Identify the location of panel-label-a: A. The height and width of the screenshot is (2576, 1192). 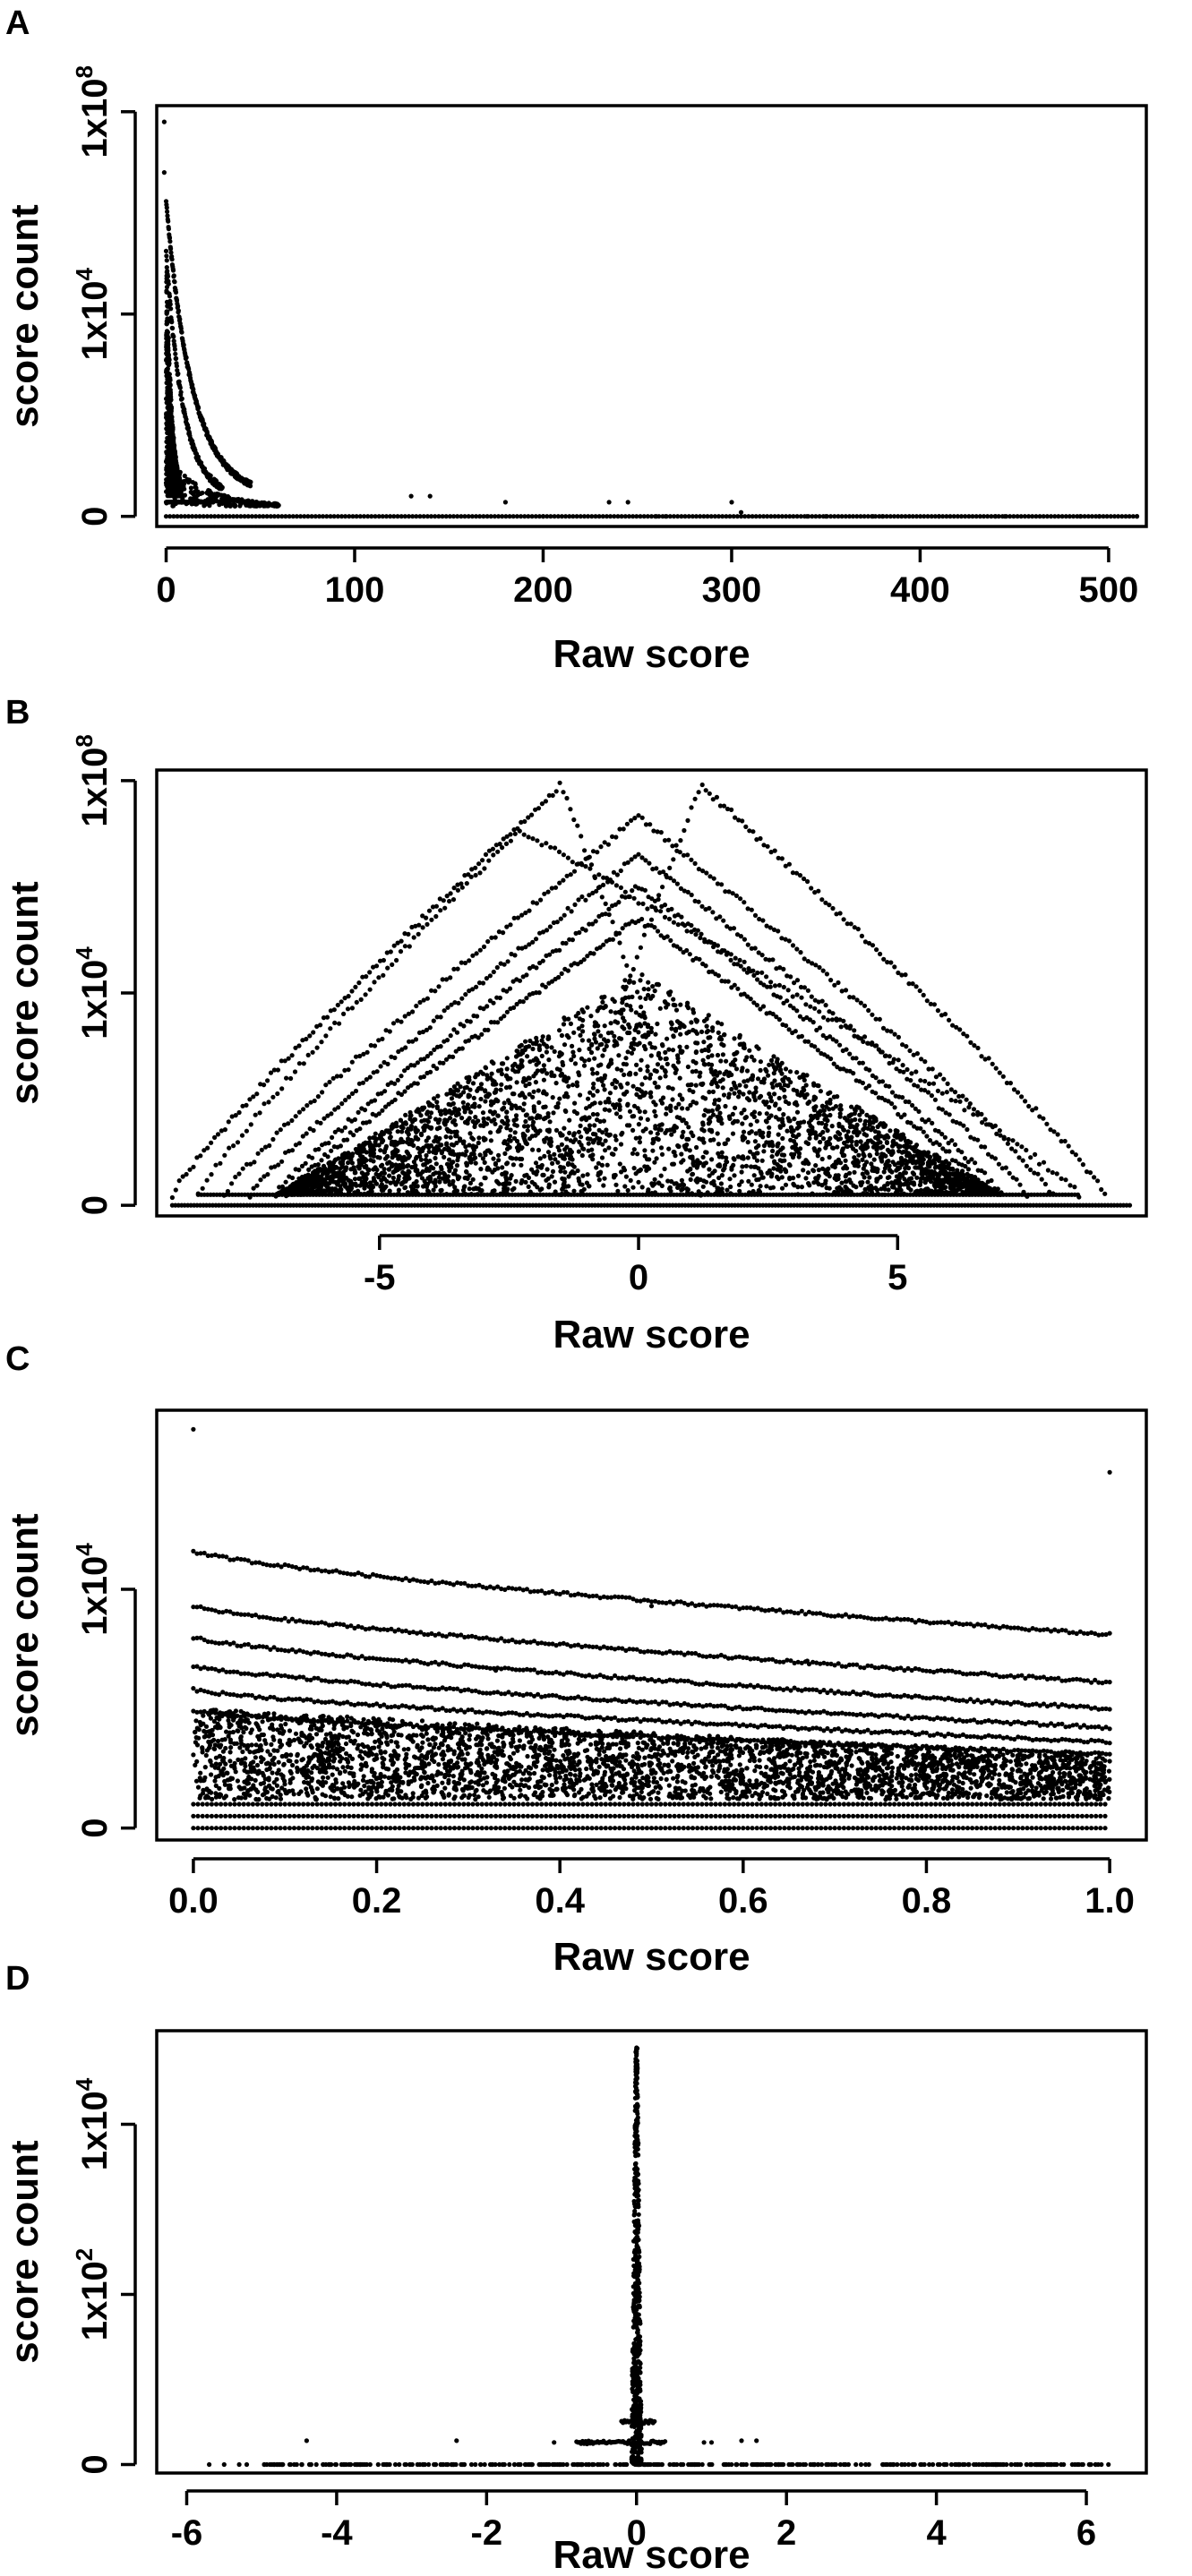
(17, 23).